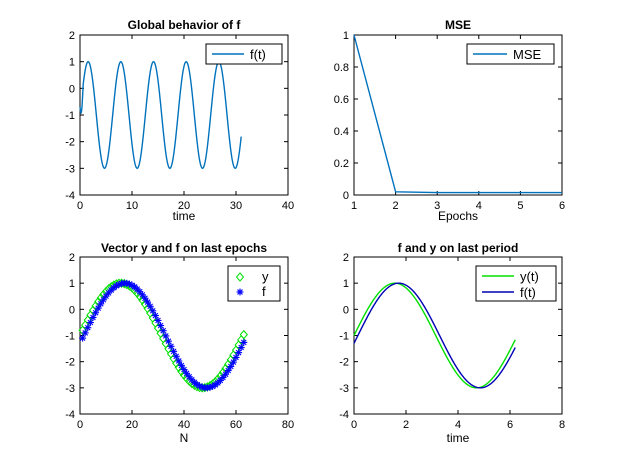 This screenshot has height=467, width=622. Describe the element at coordinates (254, 283) in the screenshot. I see `panel3-legend-box` at that location.